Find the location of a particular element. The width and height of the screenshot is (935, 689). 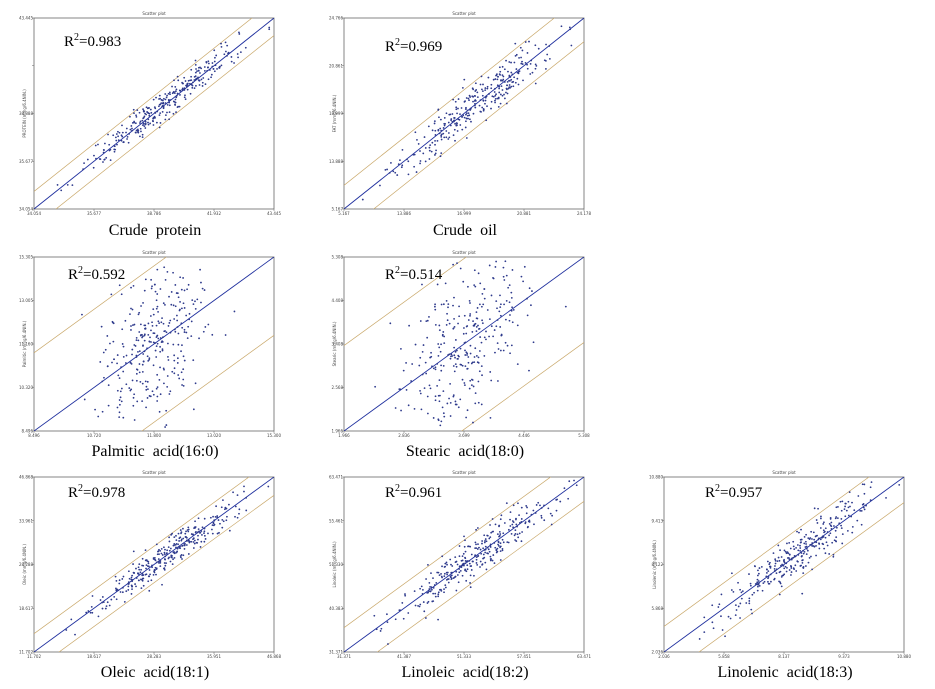

y-tick-label: 4.408 is located at coordinates (338, 300).